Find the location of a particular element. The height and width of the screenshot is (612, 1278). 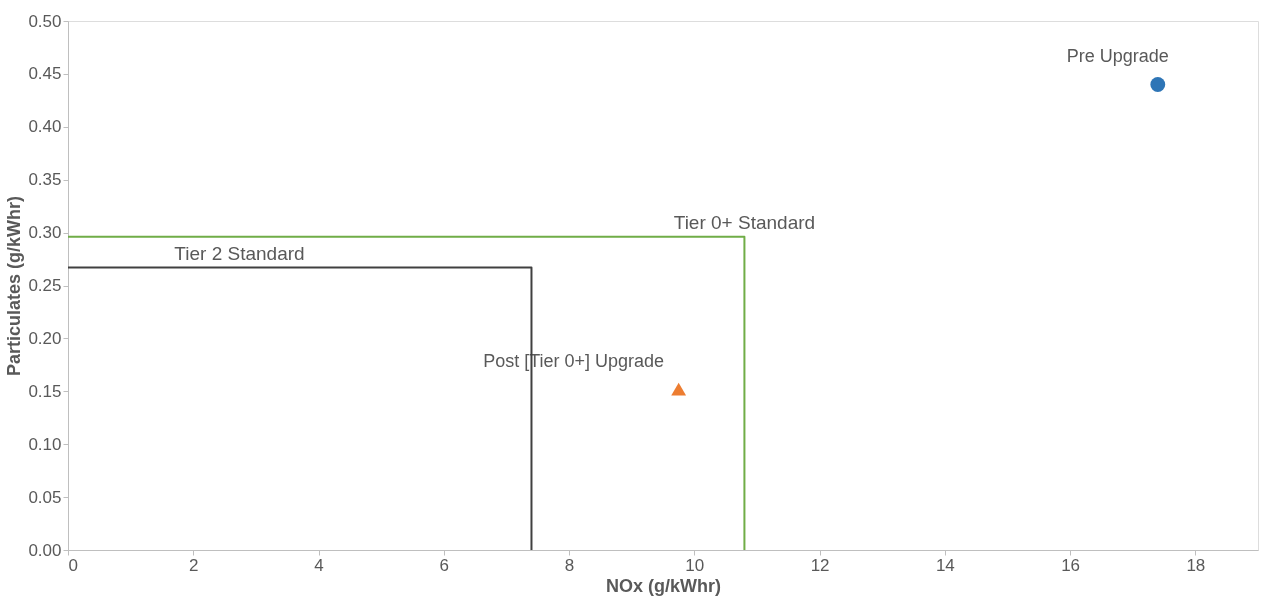

y-tick-label: 0.20 is located at coordinates (45, 338).